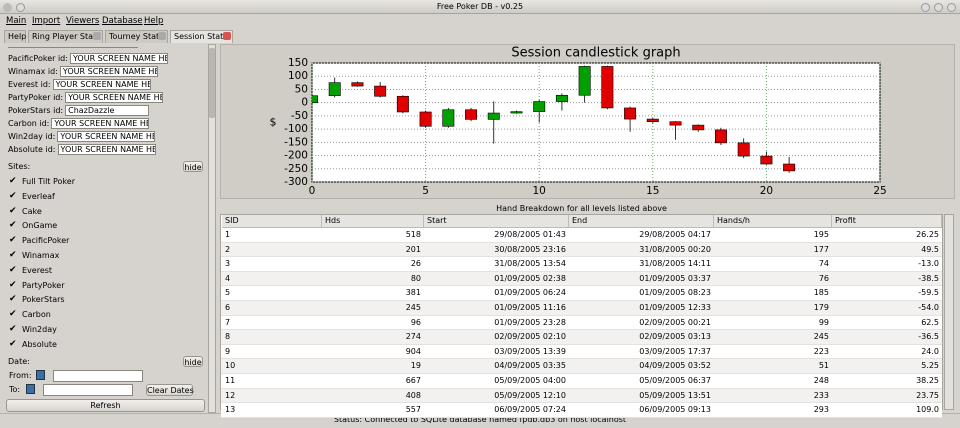  Describe the element at coordinates (949, 312) in the screenshot. I see `table-scrollbar` at that location.